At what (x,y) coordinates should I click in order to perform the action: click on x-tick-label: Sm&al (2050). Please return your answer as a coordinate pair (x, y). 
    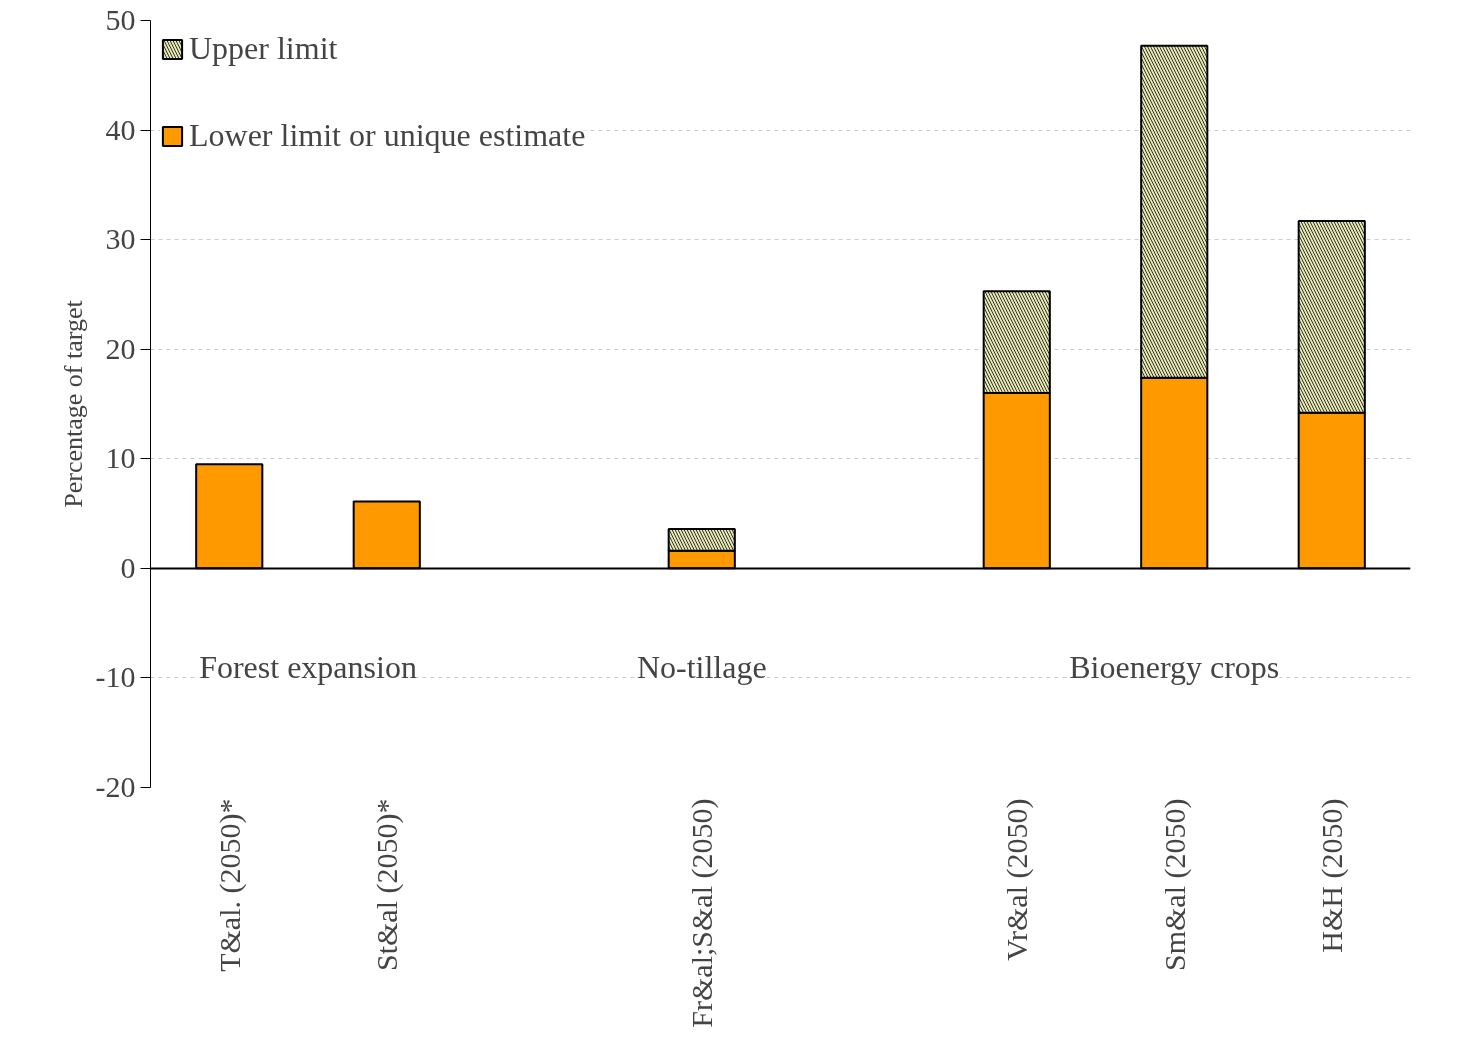
    Looking at the image, I should click on (1174, 884).